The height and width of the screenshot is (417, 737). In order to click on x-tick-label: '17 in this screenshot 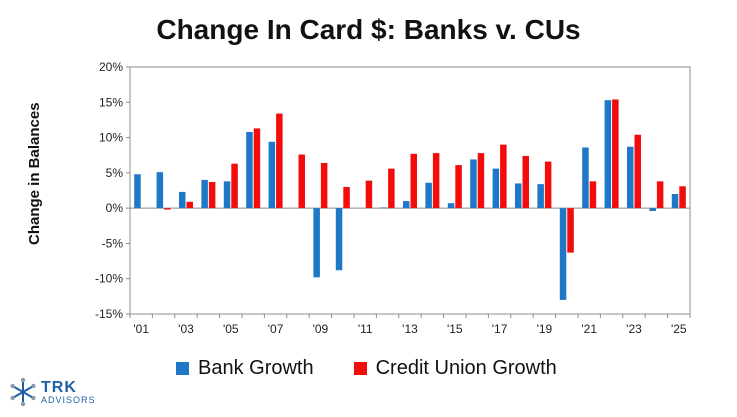, I will do `click(500, 329)`.